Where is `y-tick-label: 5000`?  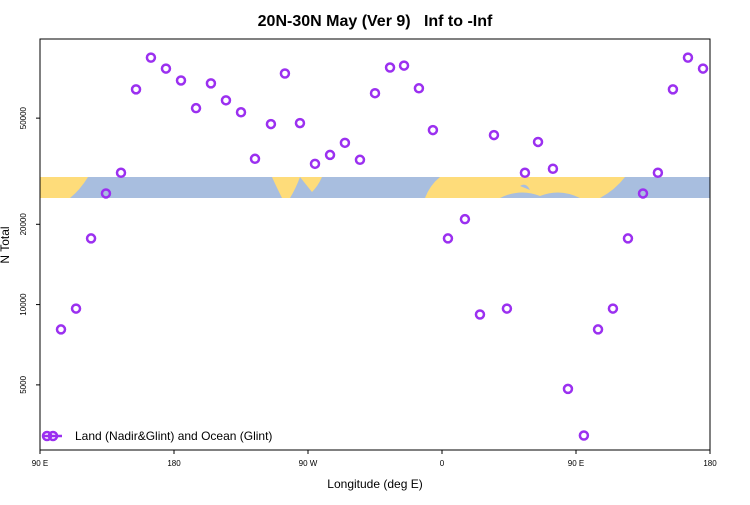 y-tick-label: 5000 is located at coordinates (23, 384).